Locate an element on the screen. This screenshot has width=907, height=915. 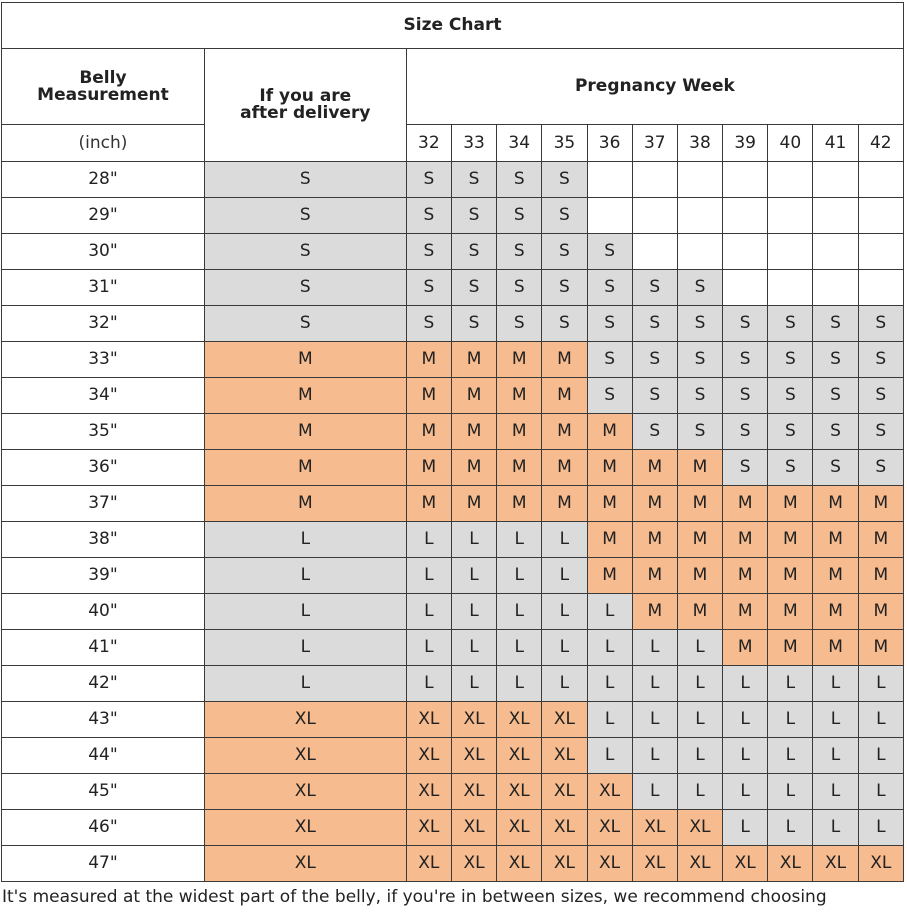
table-row: 41" L L L L L L L L M M M M is located at coordinates (453, 647).